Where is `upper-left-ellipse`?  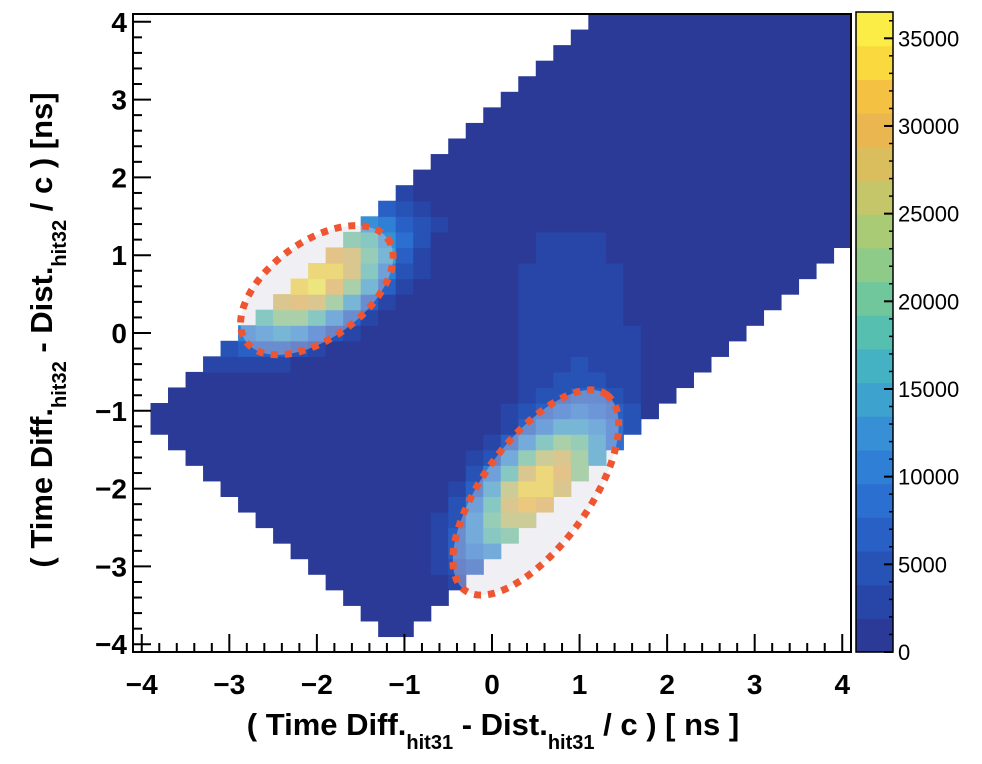 upper-left-ellipse is located at coordinates (317, 290).